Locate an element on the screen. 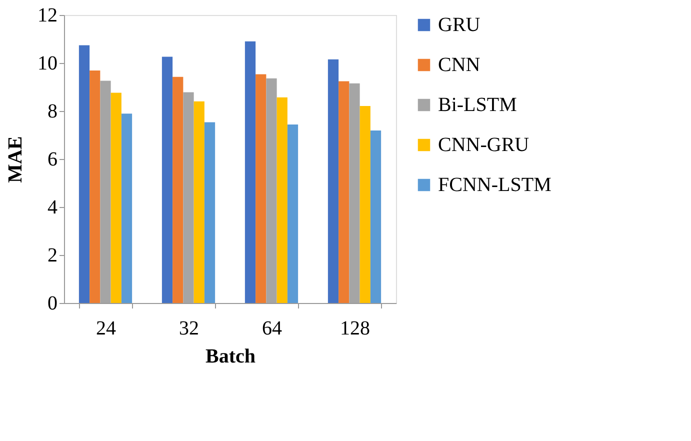 This screenshot has width=691, height=441. legend-label: CNN-GRU is located at coordinates (484, 145).